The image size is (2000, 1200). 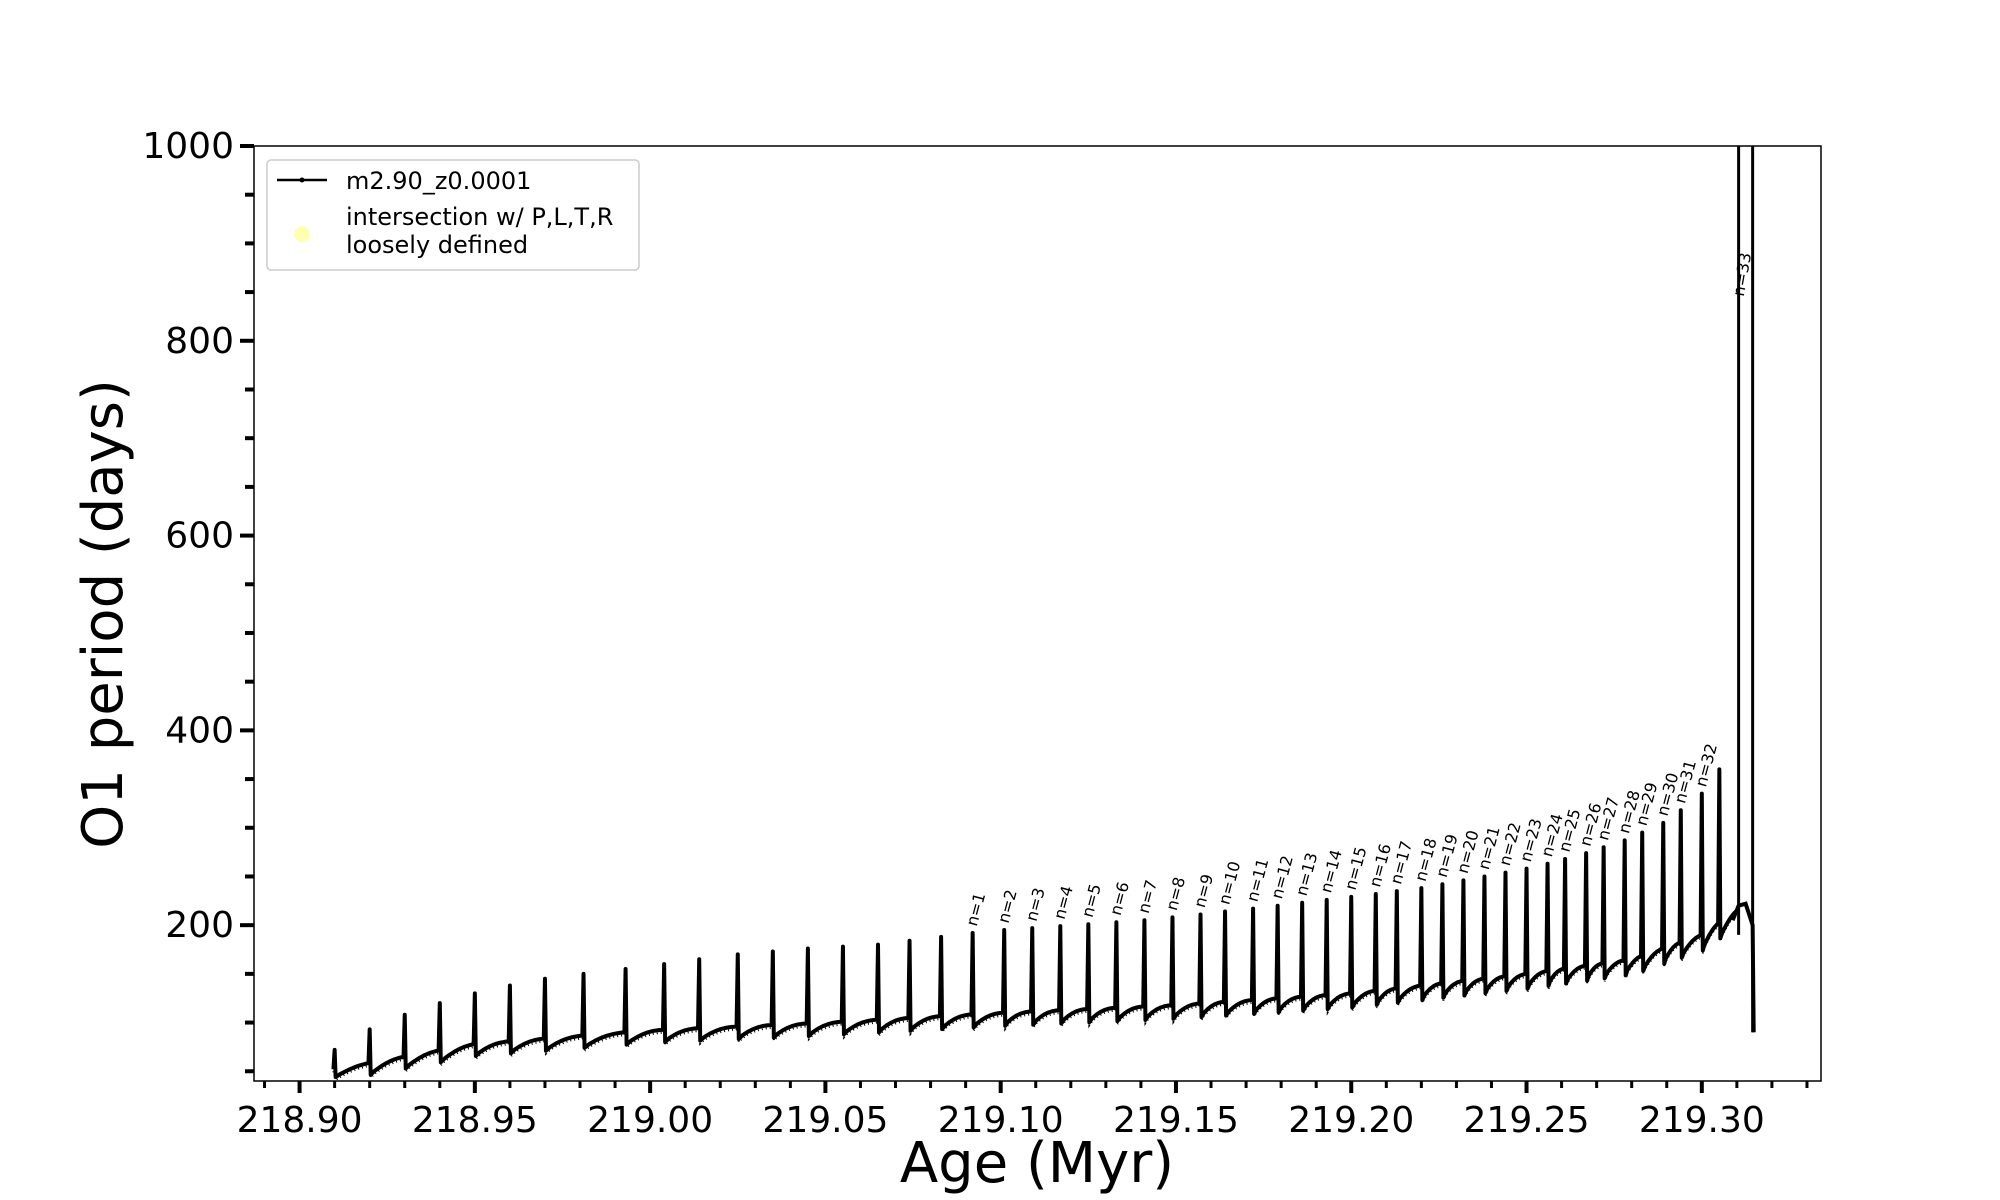 What do you see at coordinates (1119, 899) in the screenshot?
I see `pulse-label: n=6` at bounding box center [1119, 899].